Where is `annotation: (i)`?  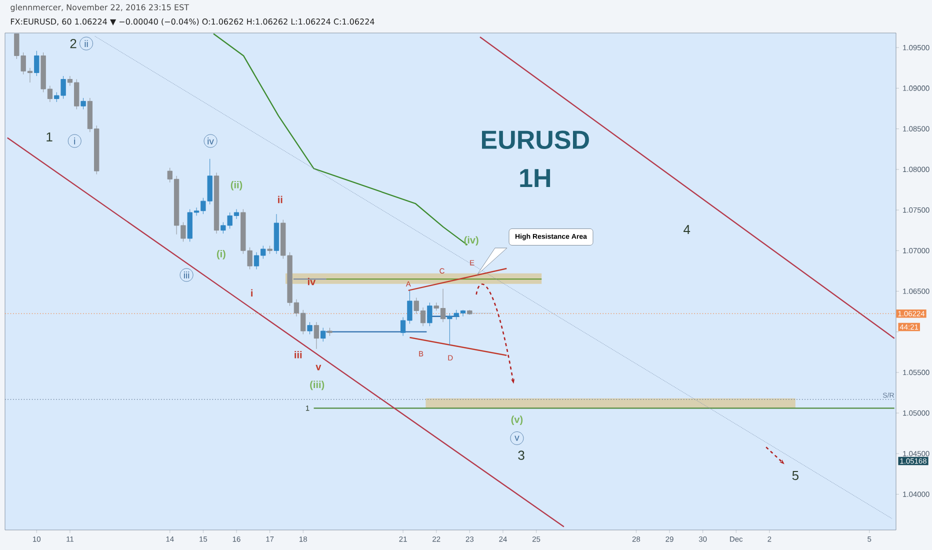 annotation: (i) is located at coordinates (221, 255).